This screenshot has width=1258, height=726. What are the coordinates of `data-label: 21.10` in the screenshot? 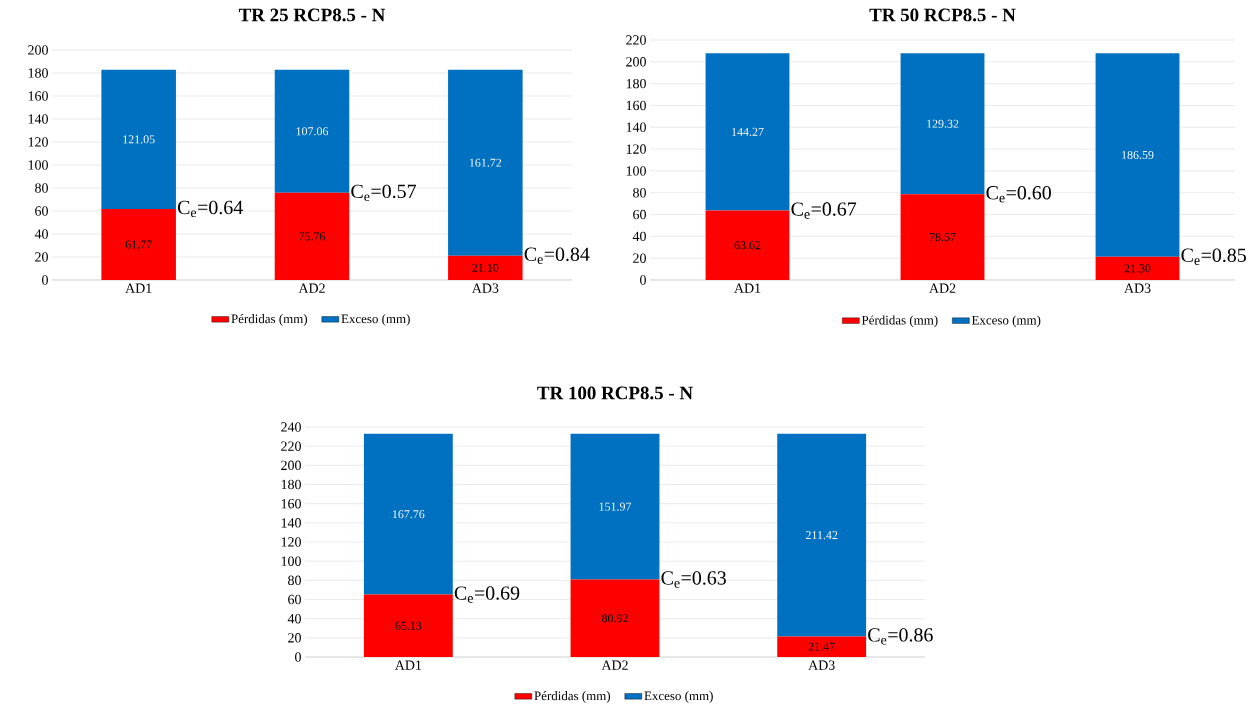 It's located at (485, 267).